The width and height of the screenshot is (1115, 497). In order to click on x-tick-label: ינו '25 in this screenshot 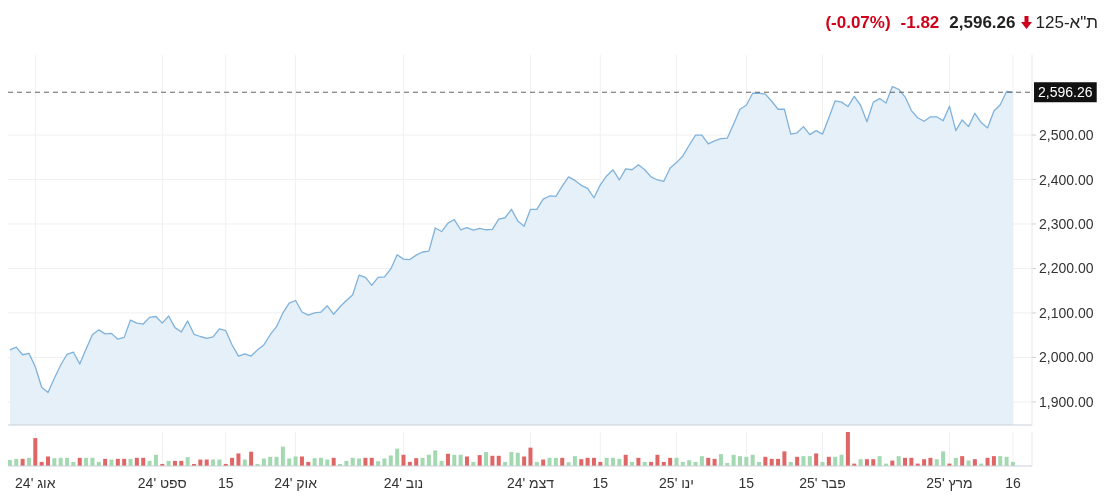, I will do `click(676, 483)`.